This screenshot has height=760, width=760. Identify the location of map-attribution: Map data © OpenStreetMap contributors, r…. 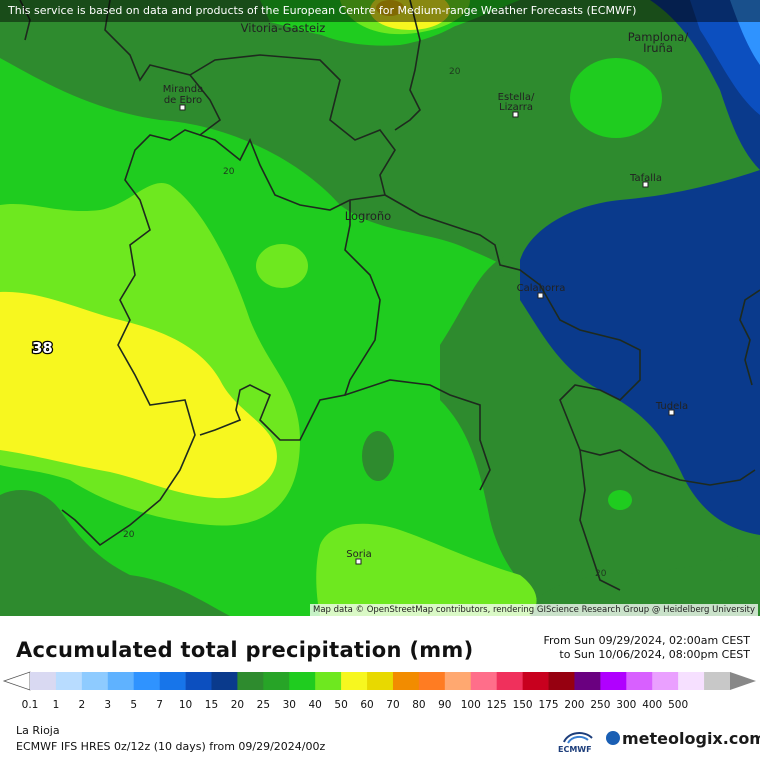
(534, 610).